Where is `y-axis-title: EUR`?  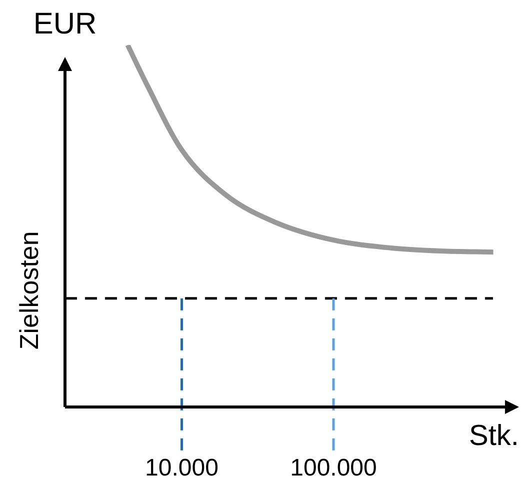 y-axis-title: EUR is located at coordinates (65, 23).